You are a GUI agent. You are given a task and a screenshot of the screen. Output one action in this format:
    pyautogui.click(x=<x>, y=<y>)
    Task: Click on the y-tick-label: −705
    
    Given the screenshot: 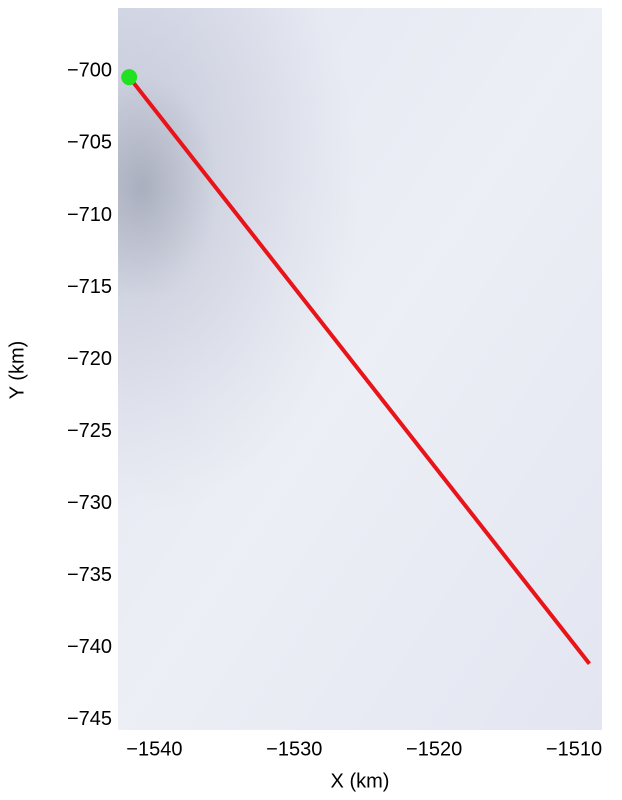 What is the action you would take?
    pyautogui.click(x=89, y=143)
    